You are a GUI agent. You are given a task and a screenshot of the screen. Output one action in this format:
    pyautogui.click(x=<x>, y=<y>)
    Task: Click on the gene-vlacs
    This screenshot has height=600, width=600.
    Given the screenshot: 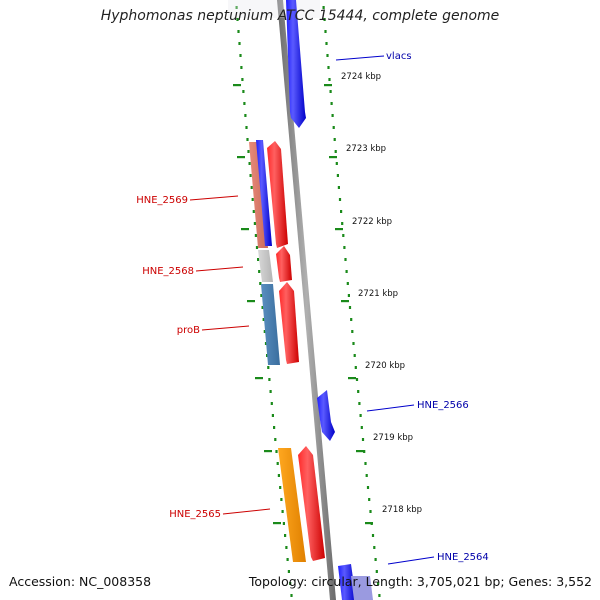 What is the action you would take?
    pyautogui.click(x=296, y=64)
    